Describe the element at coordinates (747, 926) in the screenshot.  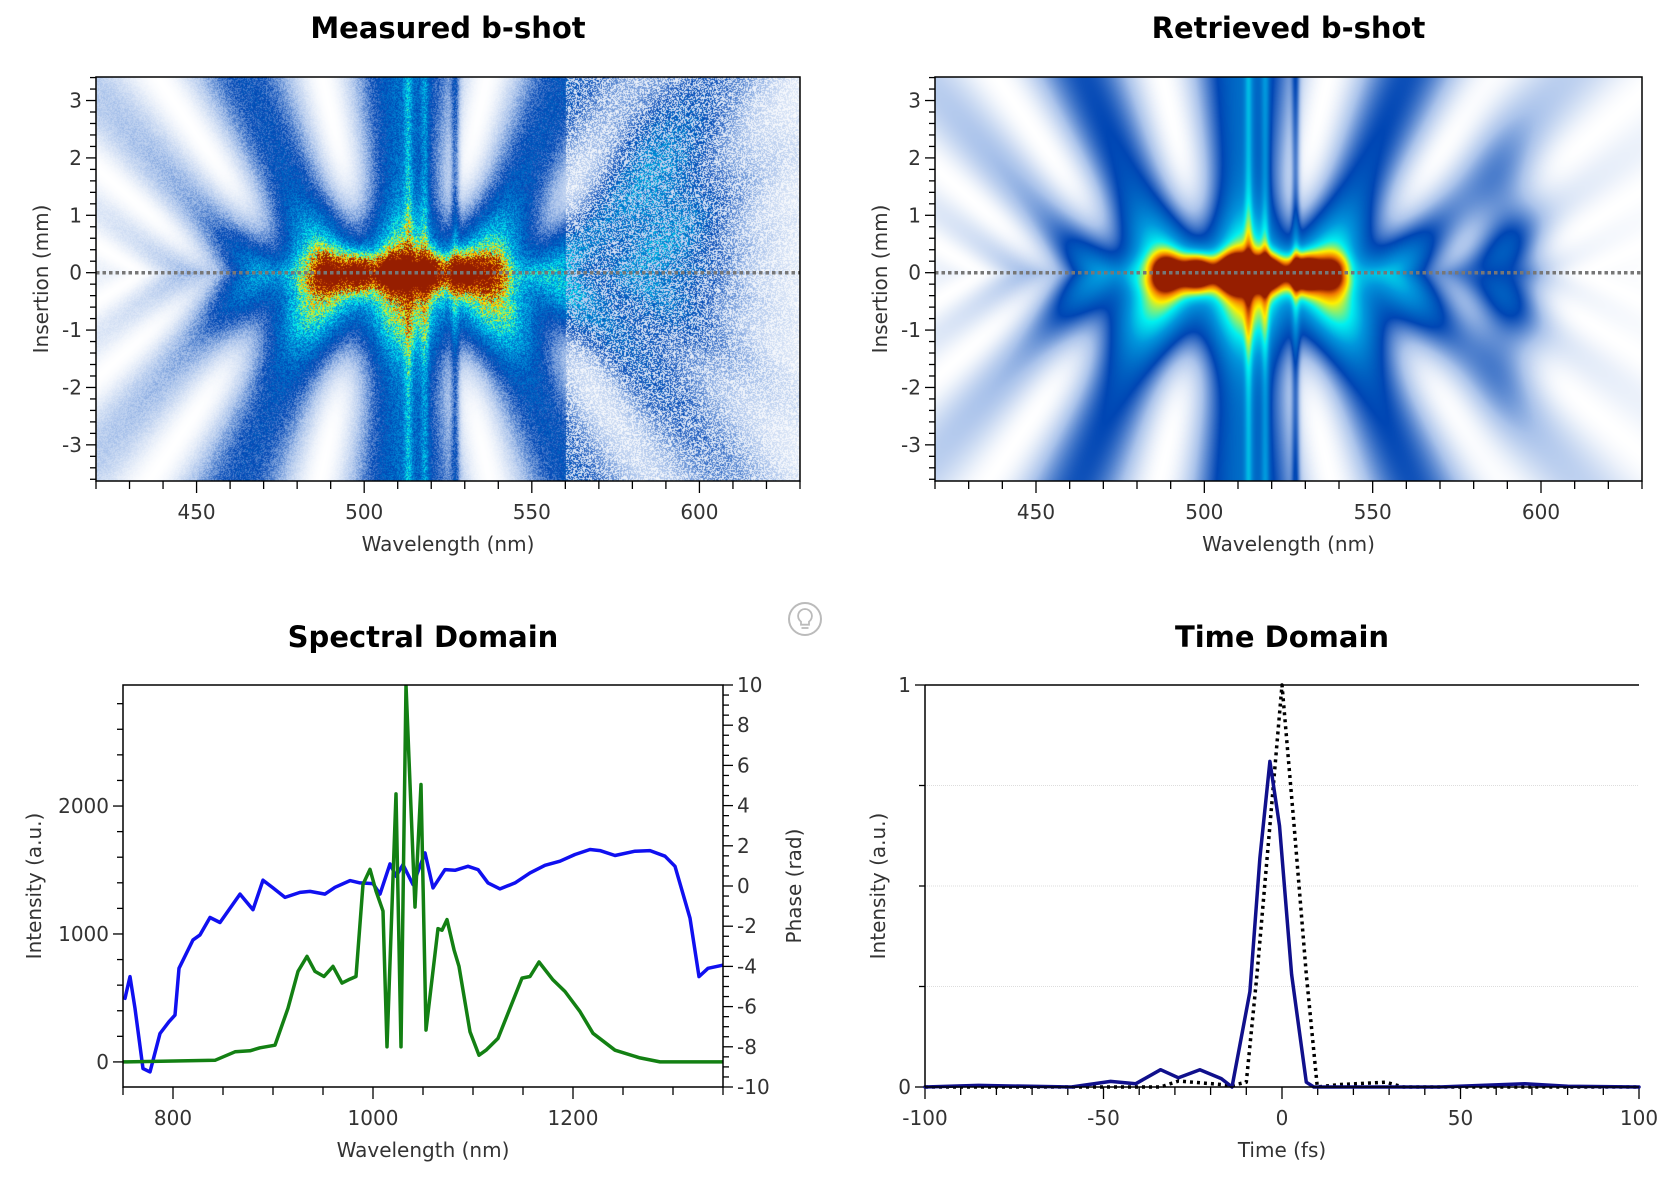
I see `y2-tick-label: -2` at that location.